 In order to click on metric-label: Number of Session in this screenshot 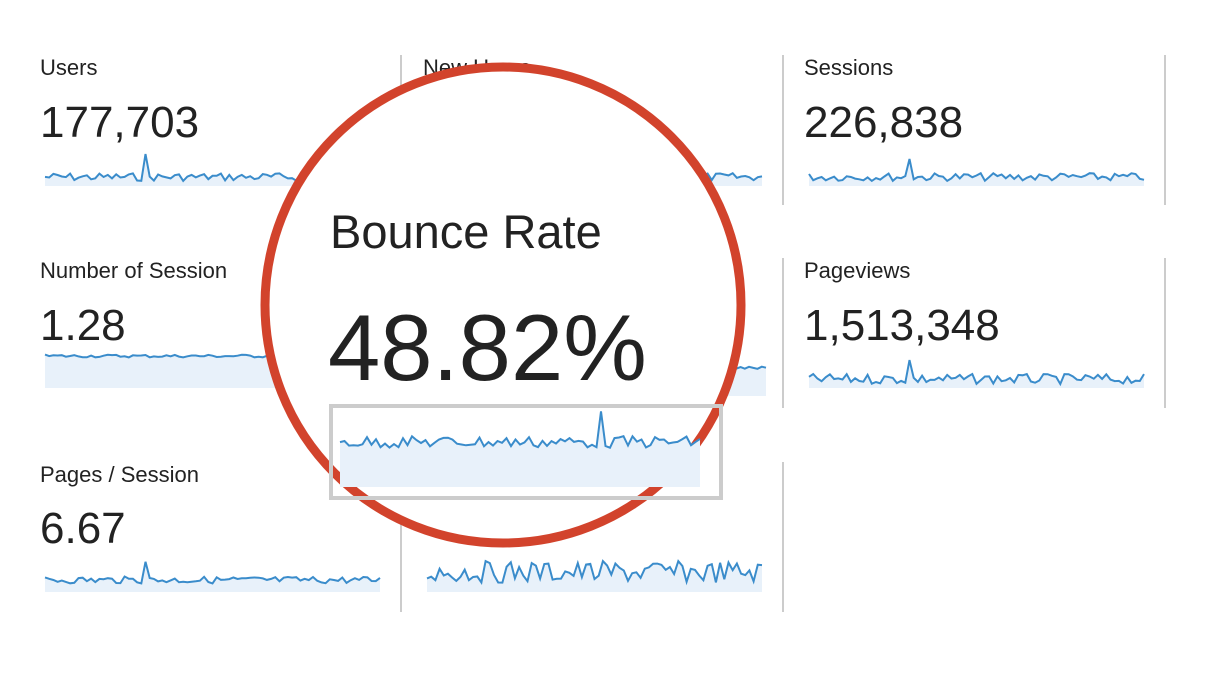, I will do `click(133, 270)`.